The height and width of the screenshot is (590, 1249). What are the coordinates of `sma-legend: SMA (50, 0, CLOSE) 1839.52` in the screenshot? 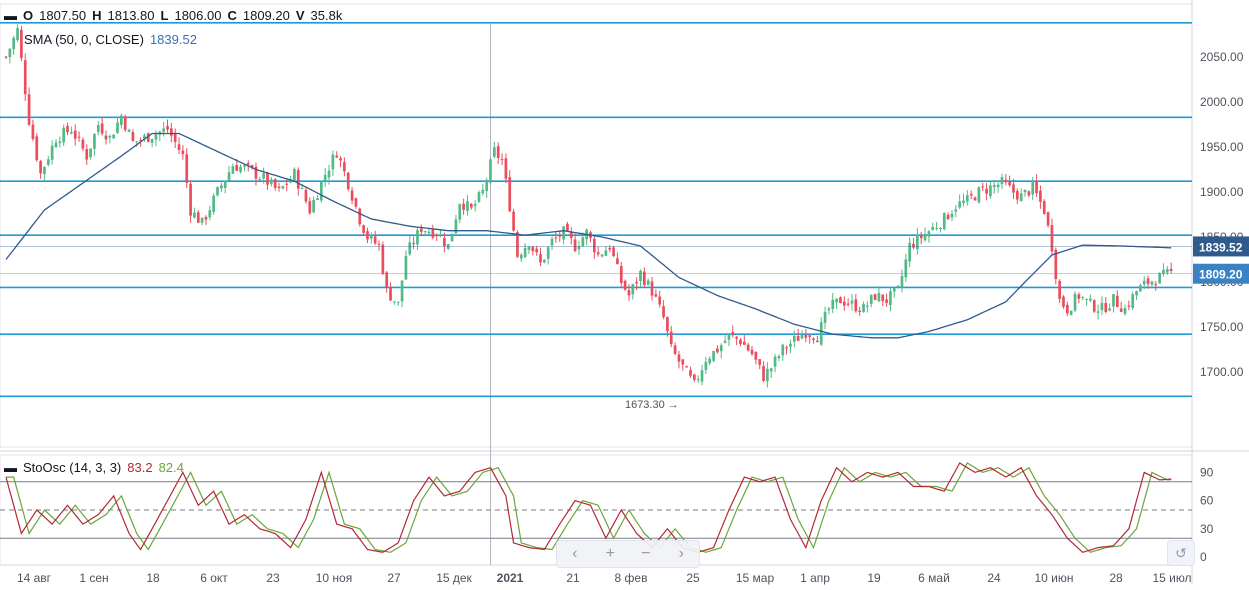 It's located at (100, 39).